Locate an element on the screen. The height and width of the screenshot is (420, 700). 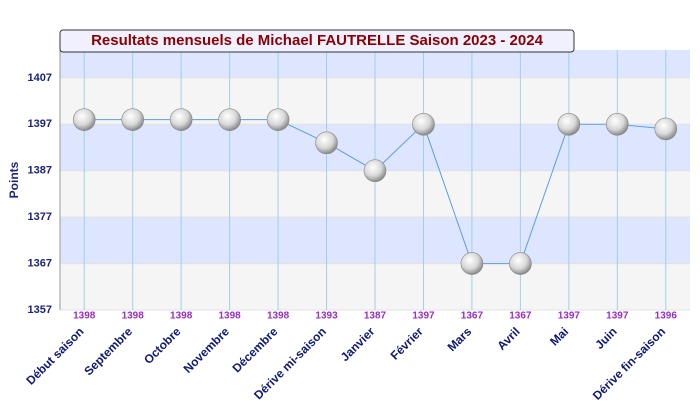
y-tick-label: 1377 is located at coordinates (40, 217).